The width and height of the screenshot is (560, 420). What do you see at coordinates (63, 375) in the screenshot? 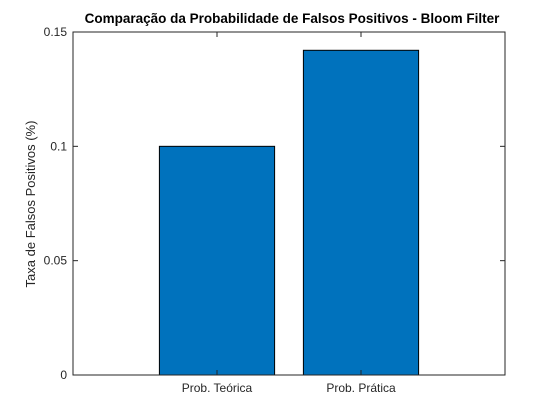
I see `y-tick-label: 0` at bounding box center [63, 375].